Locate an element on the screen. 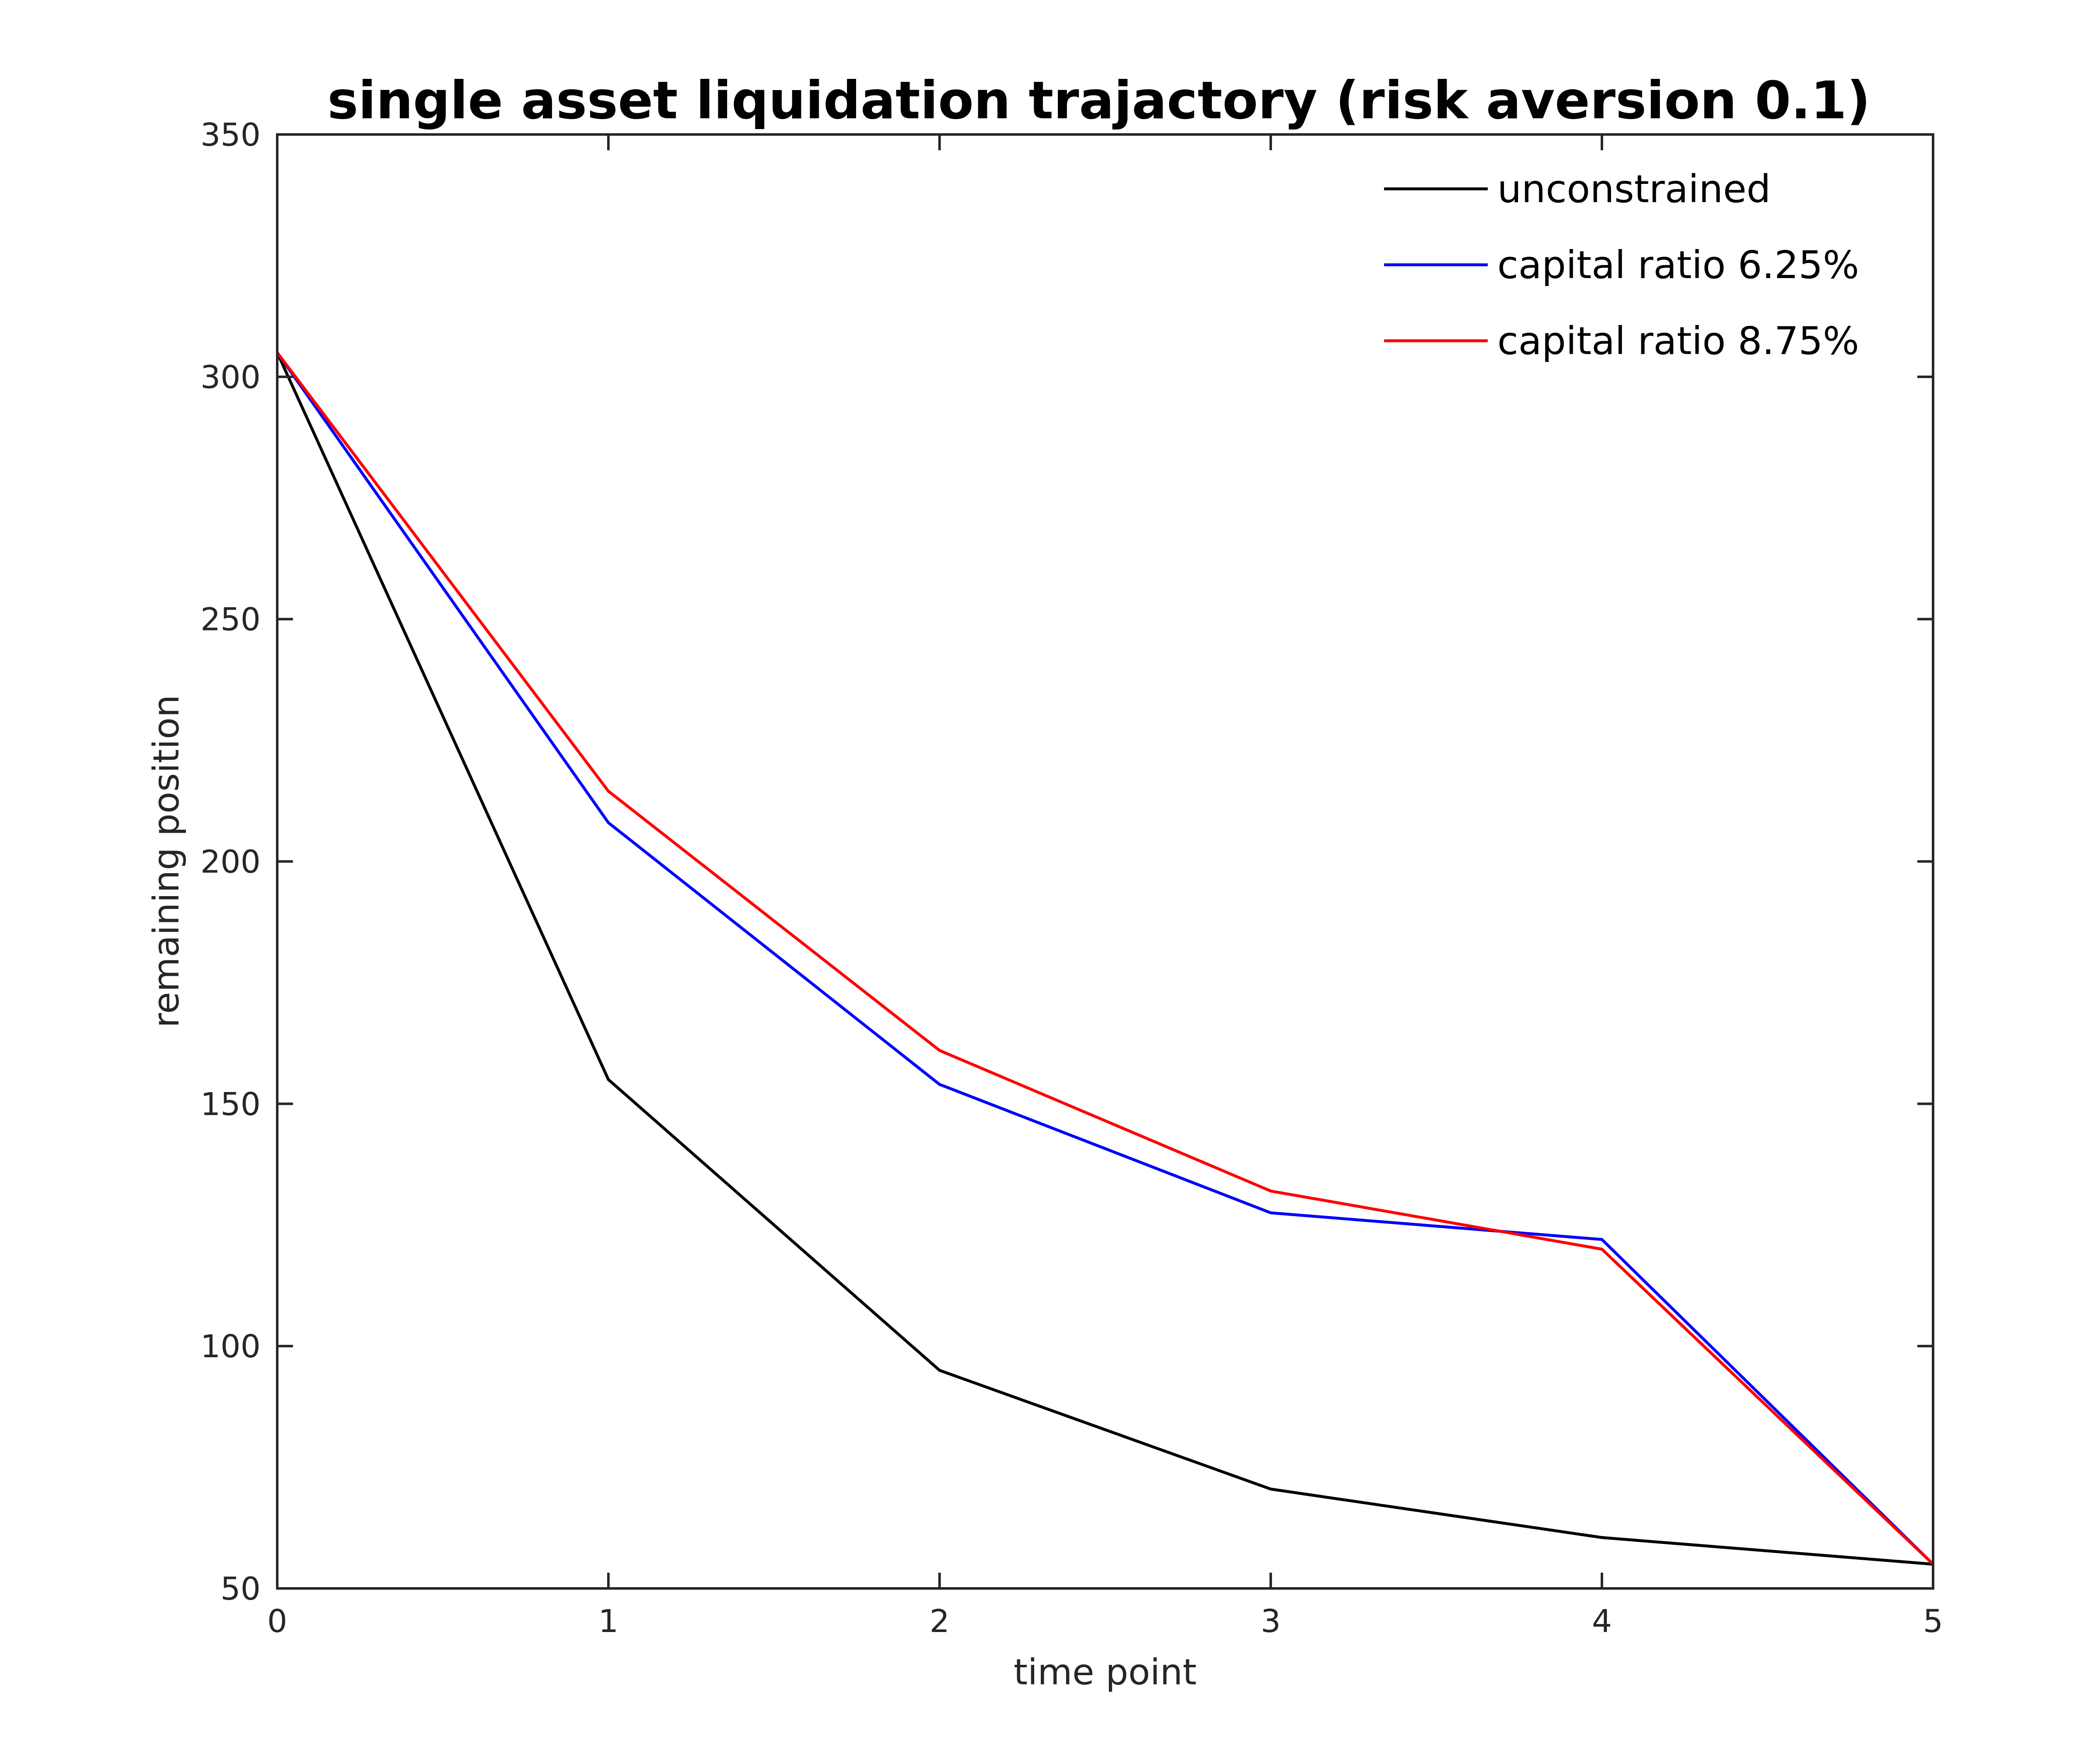 The height and width of the screenshot is (1764, 2075). legend-label-0: unconstrained is located at coordinates (1634, 189).